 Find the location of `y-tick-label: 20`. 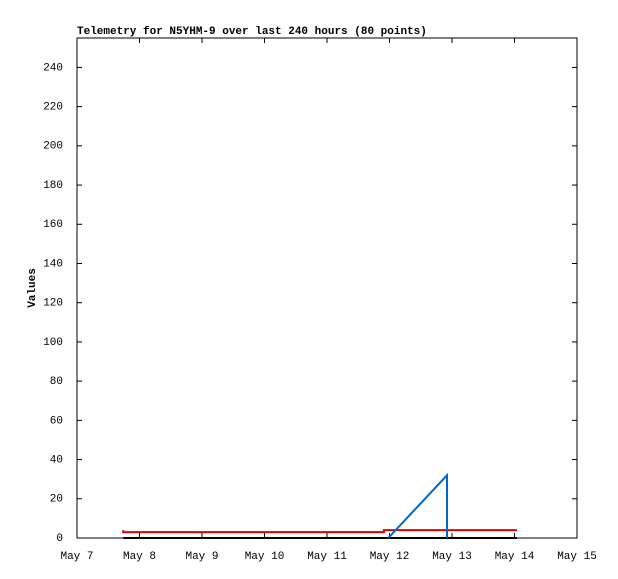

y-tick-label: 20 is located at coordinates (56, 500).